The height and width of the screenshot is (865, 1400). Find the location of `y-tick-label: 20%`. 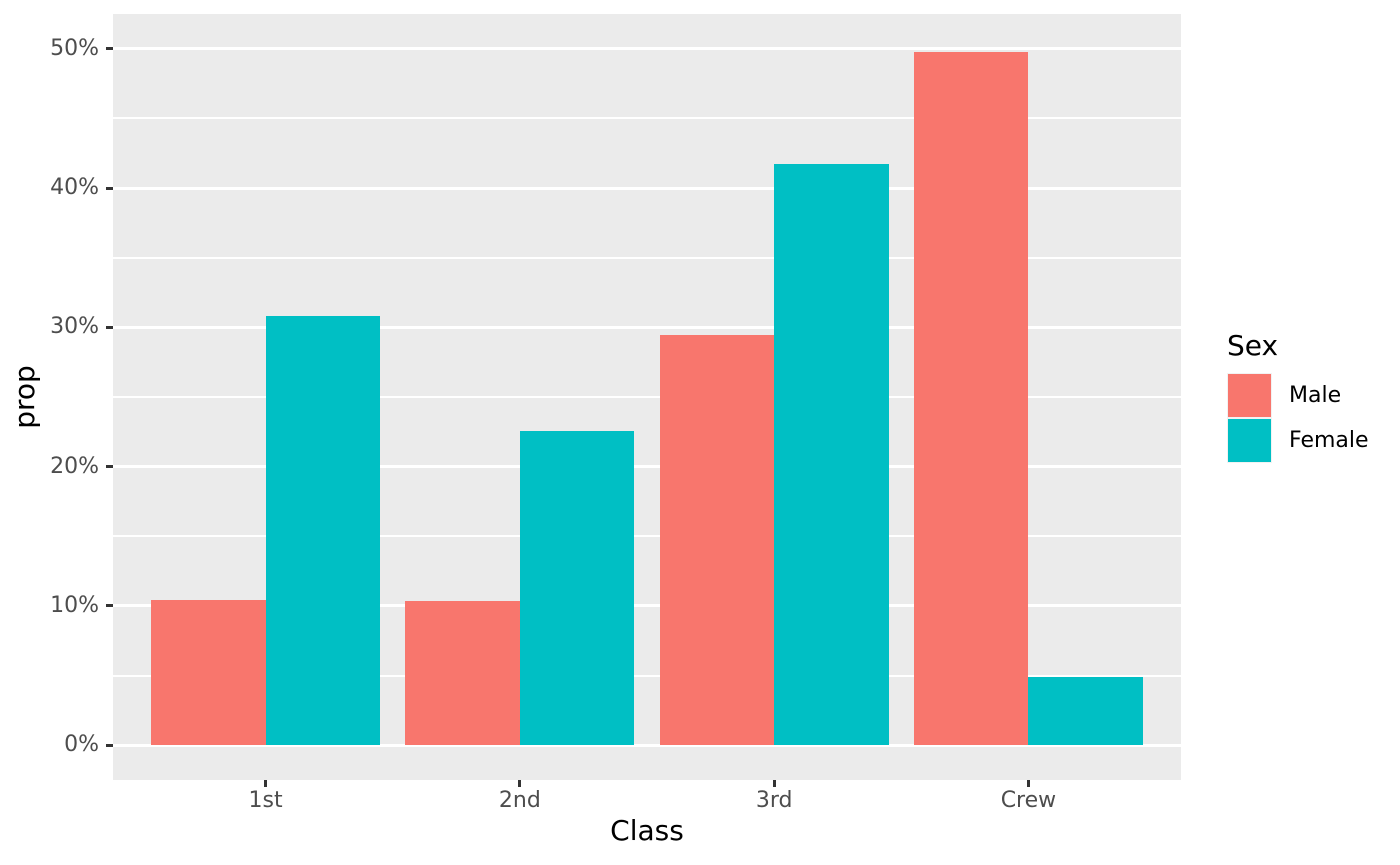

y-tick-label: 20% is located at coordinates (74, 466).